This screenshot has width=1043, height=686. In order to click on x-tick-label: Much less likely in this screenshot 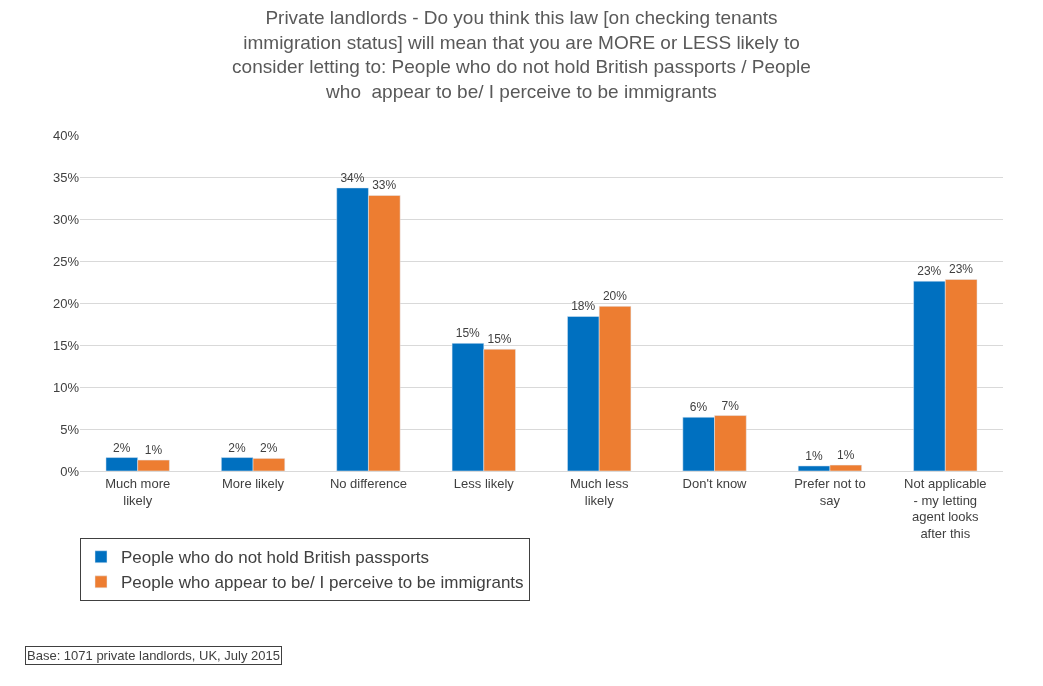, I will do `click(599, 491)`.